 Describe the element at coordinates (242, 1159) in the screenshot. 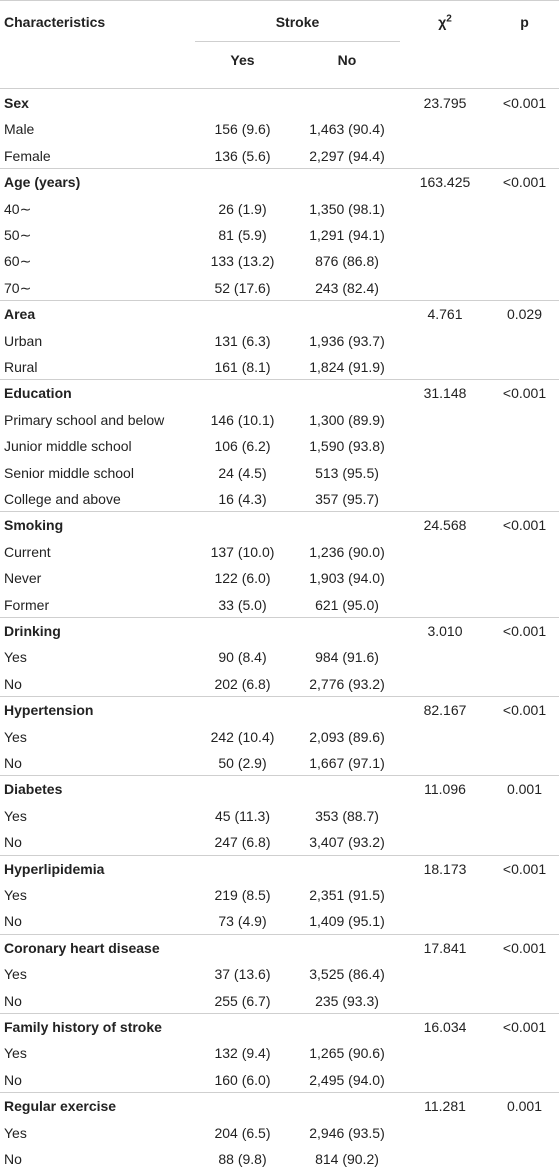

I see `yes-cell: 88 (9.8)` at that location.